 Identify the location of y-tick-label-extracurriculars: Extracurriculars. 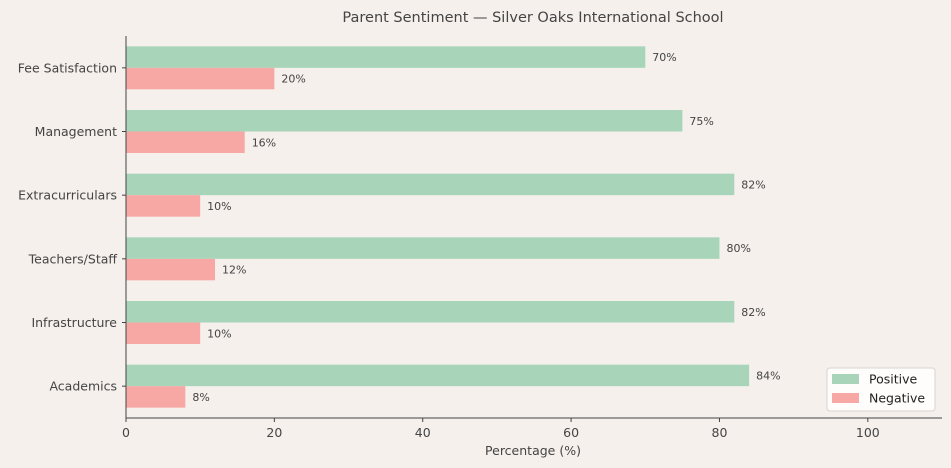
(67, 195).